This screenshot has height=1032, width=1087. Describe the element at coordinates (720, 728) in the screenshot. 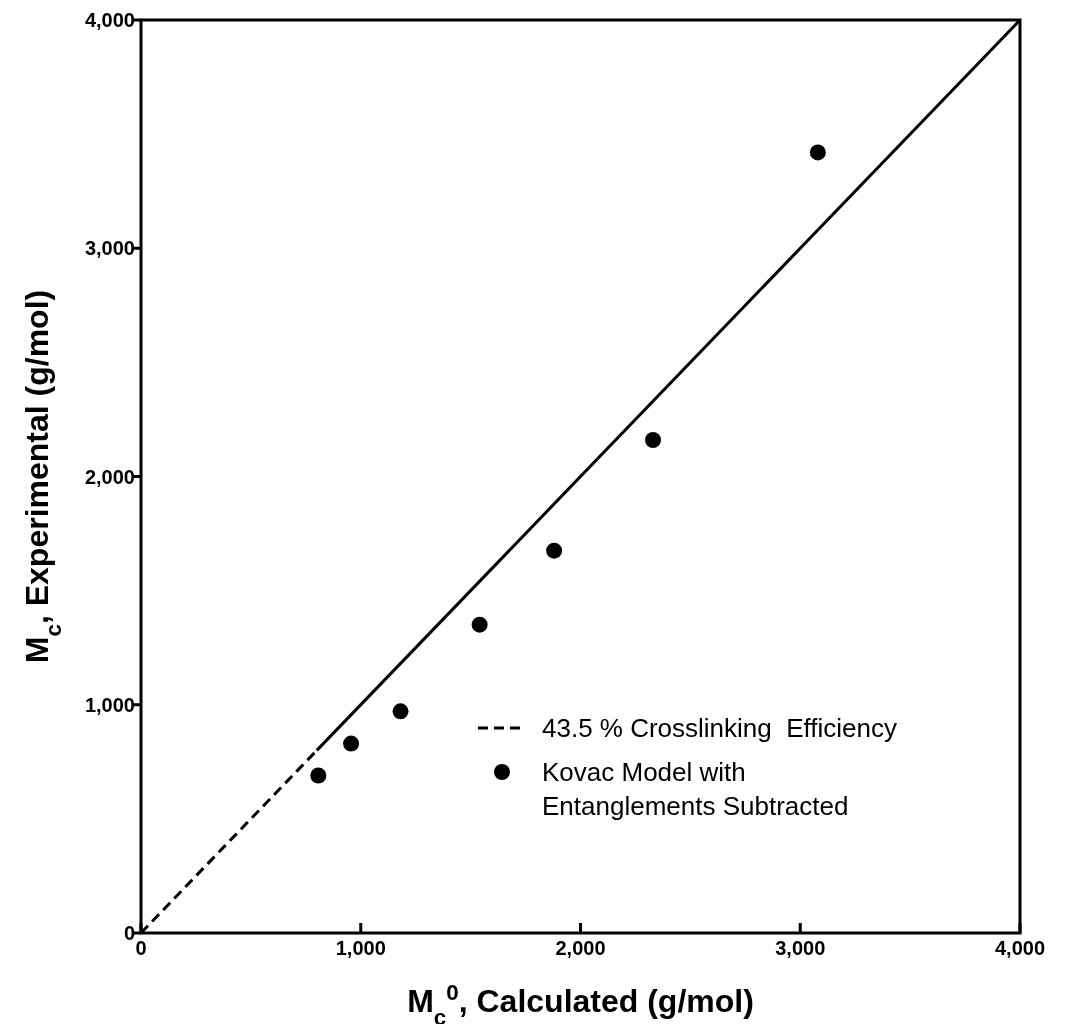

I see `legend-label: 43.5 % Crosslinking Efficiency` at that location.